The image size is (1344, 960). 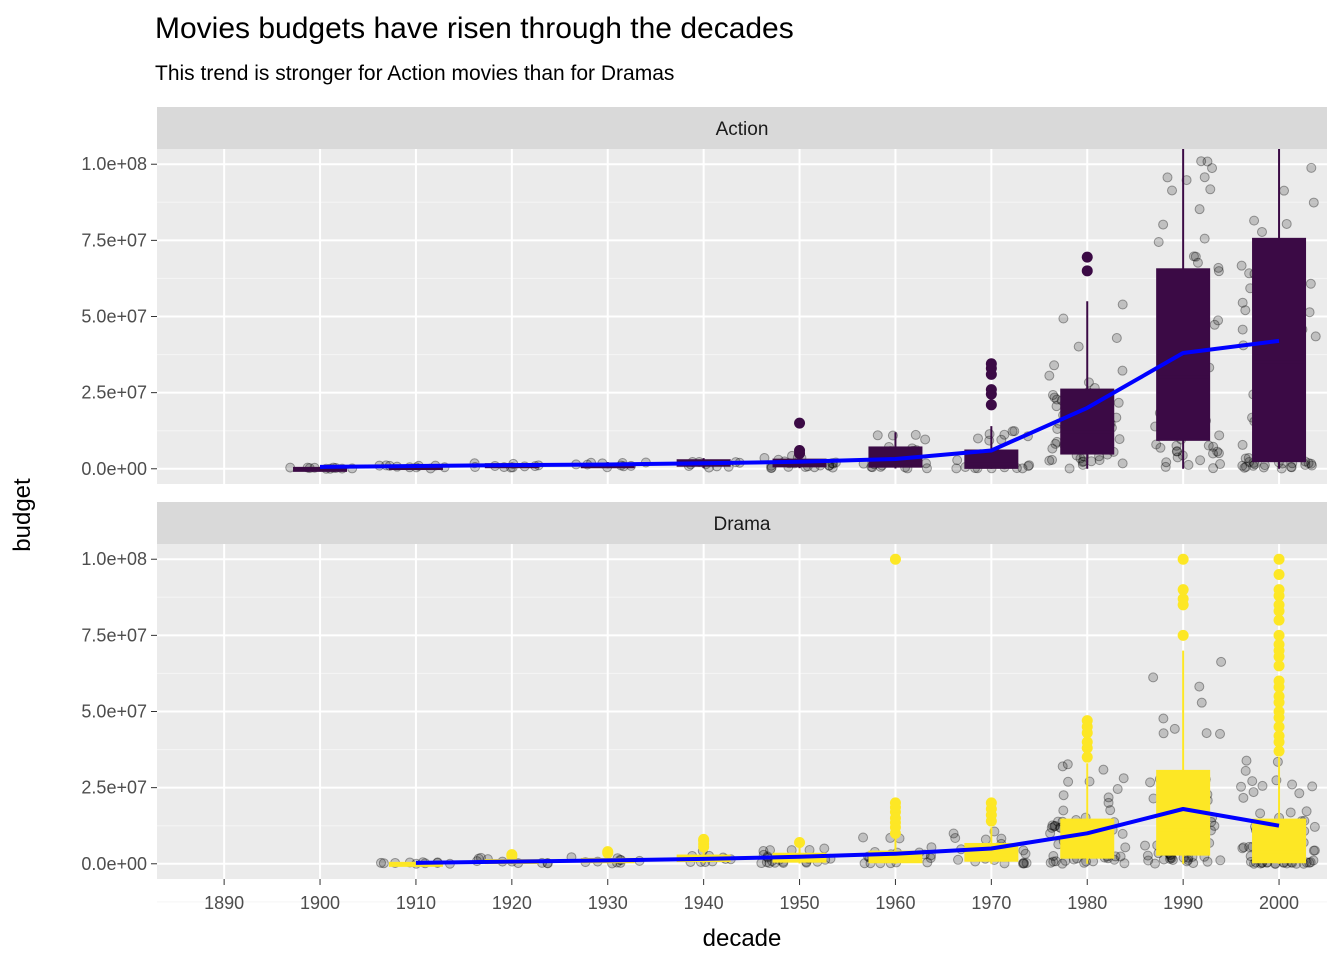 What do you see at coordinates (1183, 903) in the screenshot?
I see `x-tick-label: 1990` at bounding box center [1183, 903].